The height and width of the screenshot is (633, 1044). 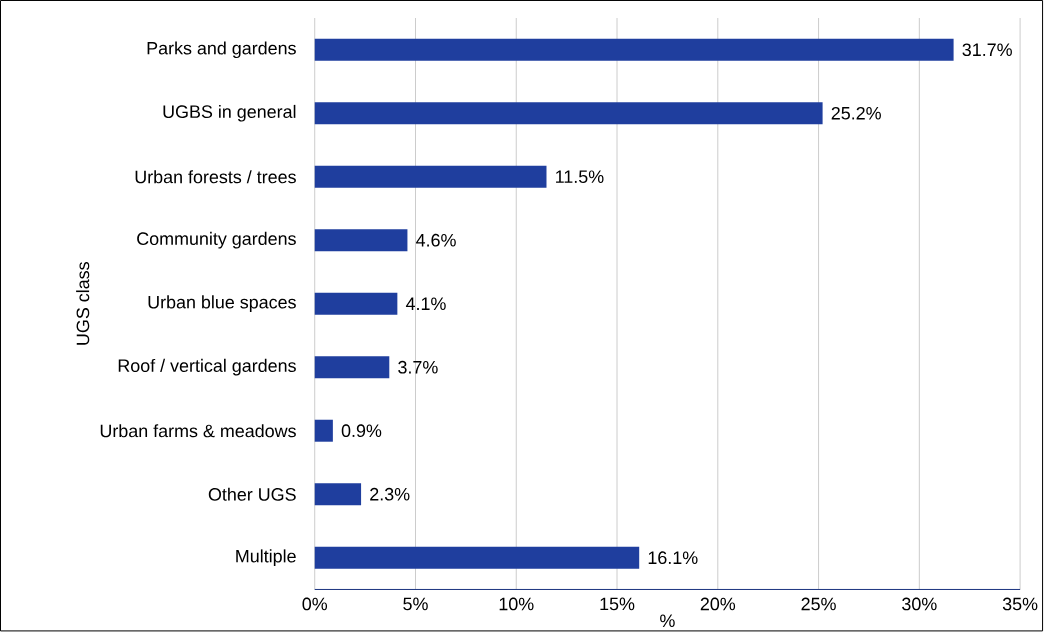 I want to click on x-axis-title: %, so click(x=667, y=621).